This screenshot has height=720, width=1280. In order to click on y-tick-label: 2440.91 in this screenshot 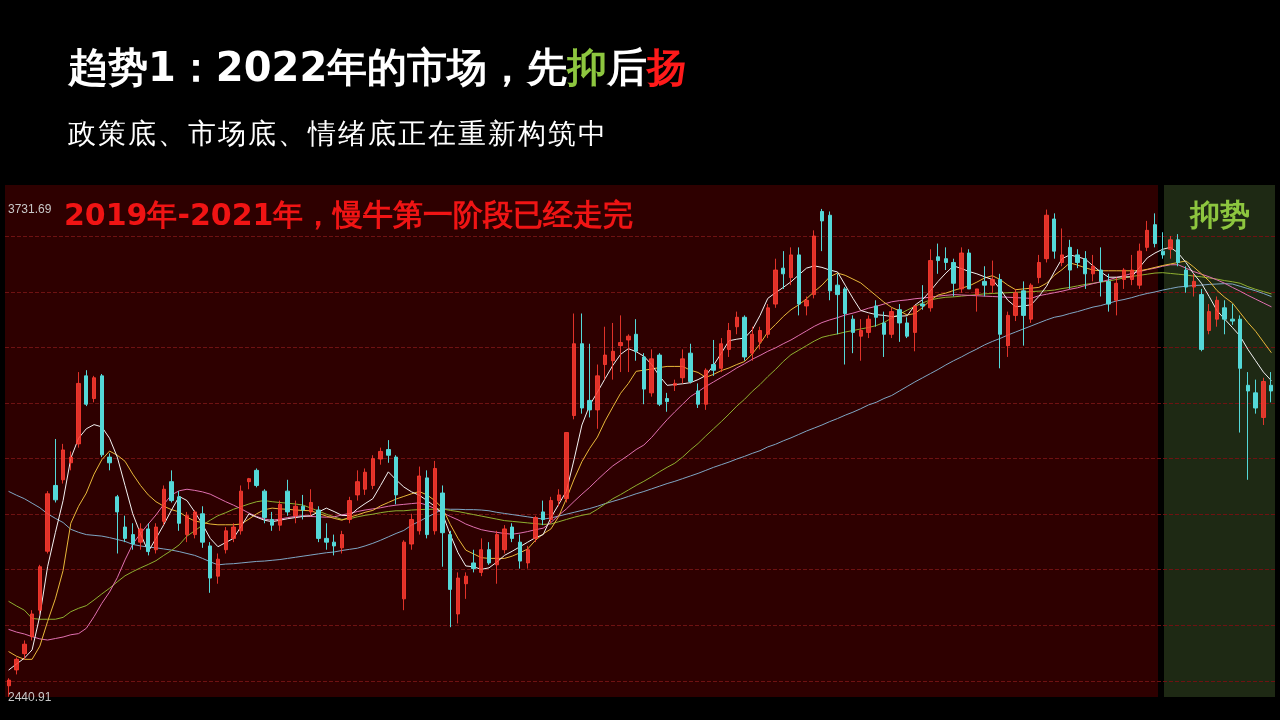, I will do `click(30, 696)`.